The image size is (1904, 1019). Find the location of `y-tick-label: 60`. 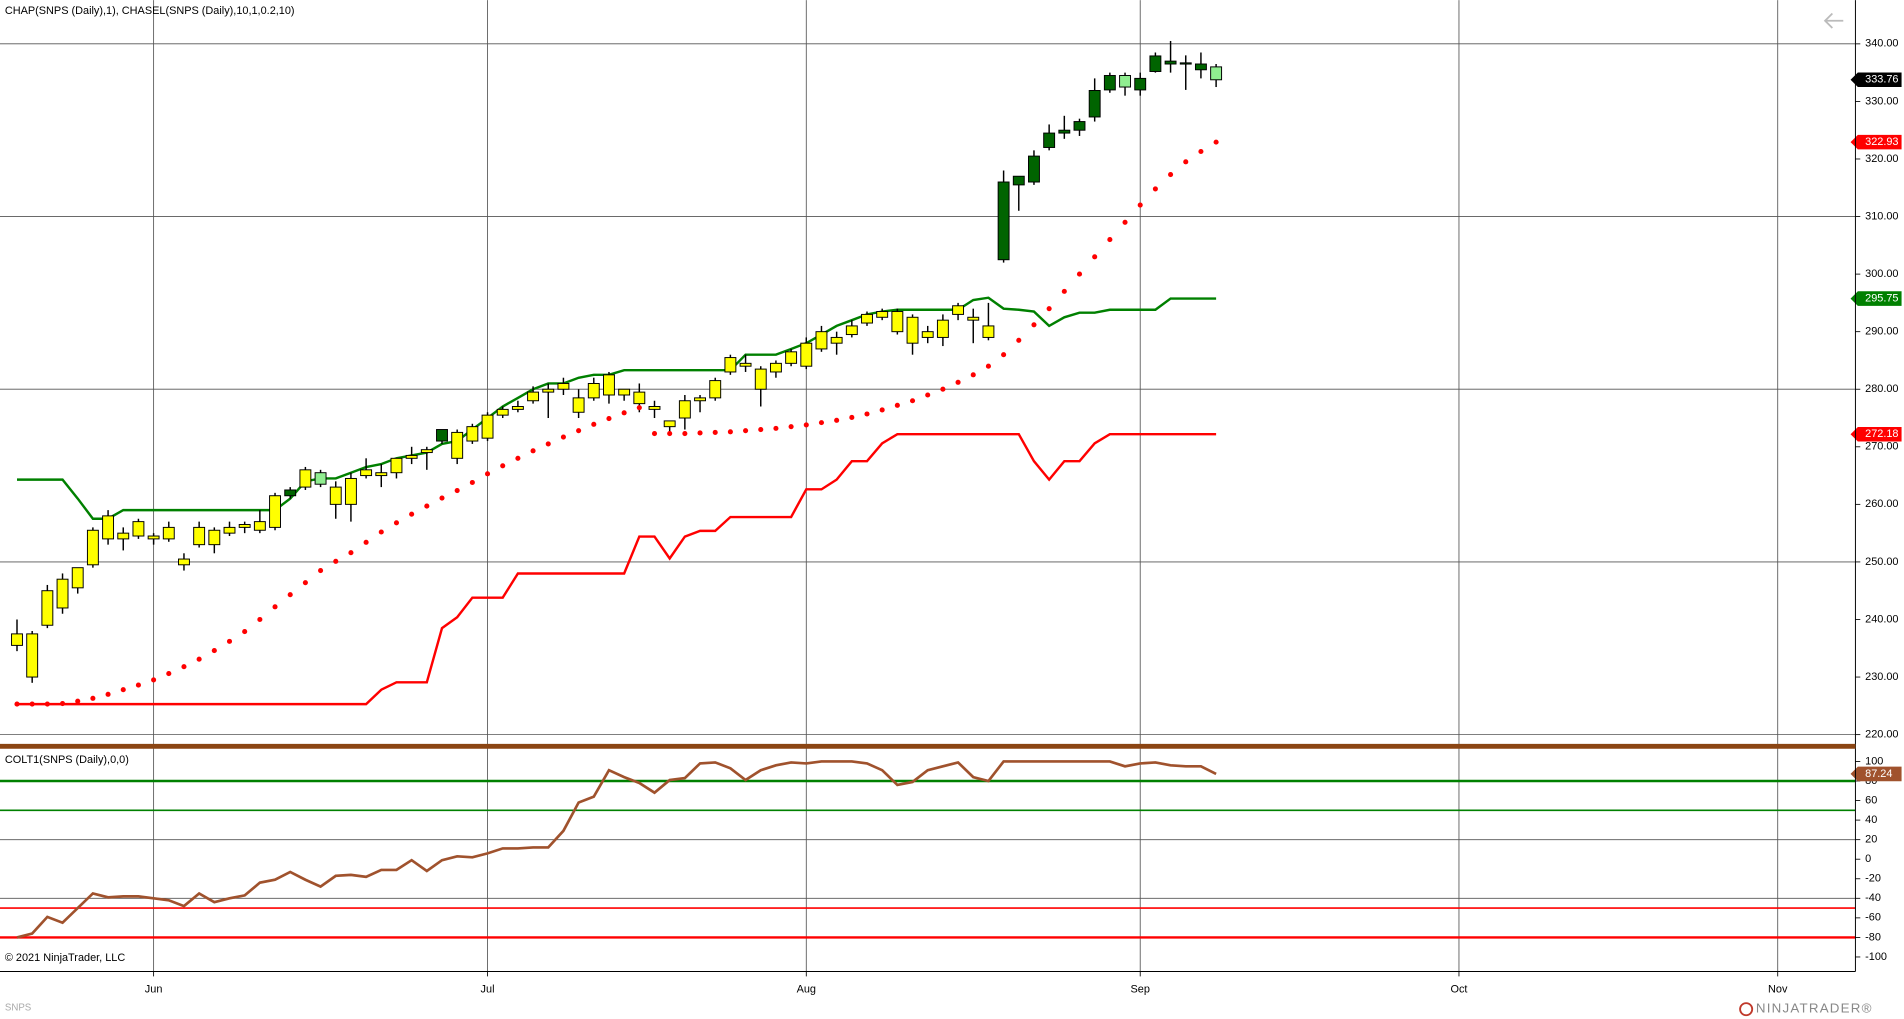

y-tick-label: 60 is located at coordinates (1871, 800).